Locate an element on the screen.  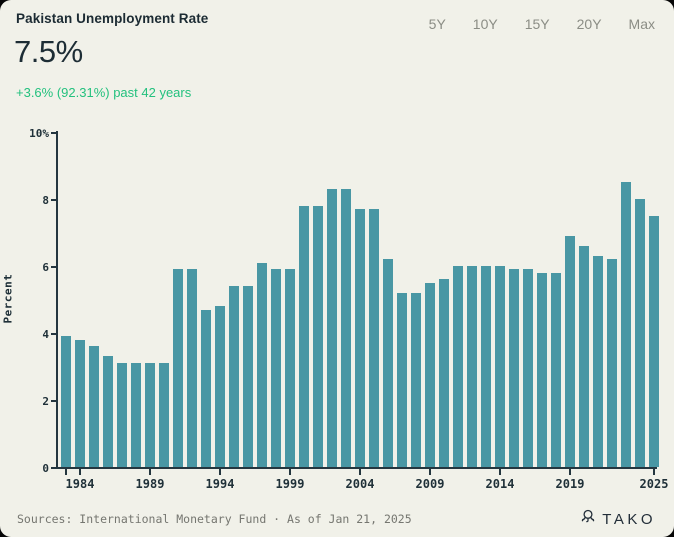
bar-2001 is located at coordinates (318, 336).